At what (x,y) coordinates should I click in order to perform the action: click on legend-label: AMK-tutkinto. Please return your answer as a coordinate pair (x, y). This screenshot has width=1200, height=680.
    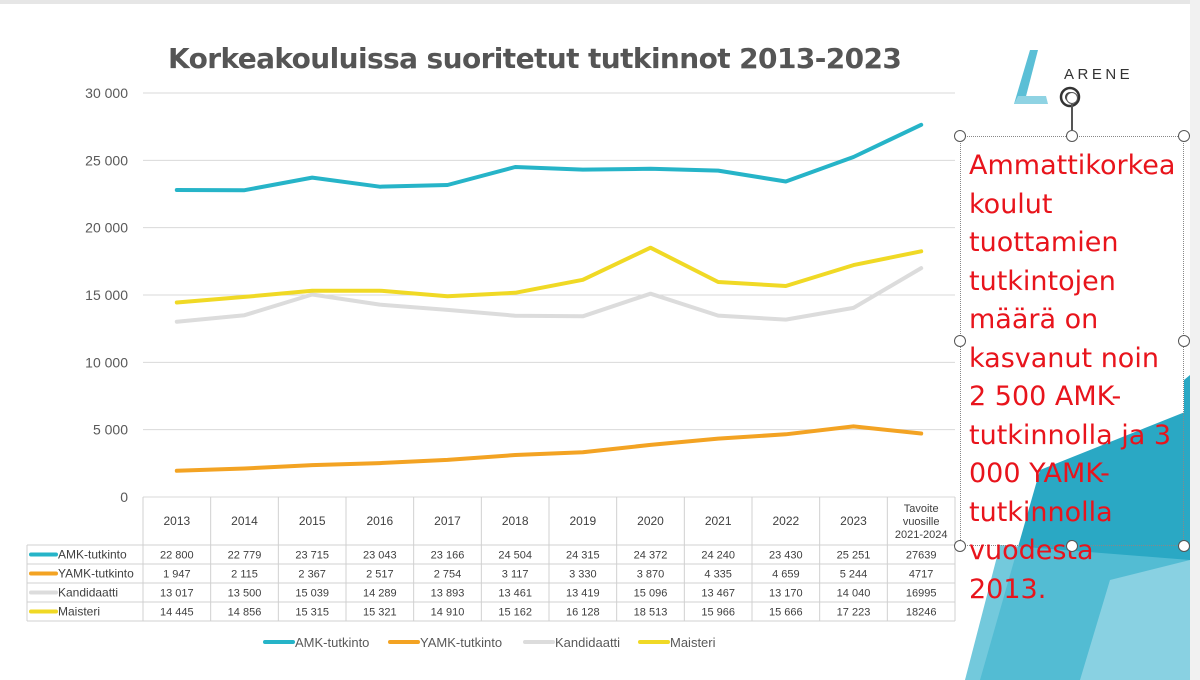
    Looking at the image, I should click on (332, 642).